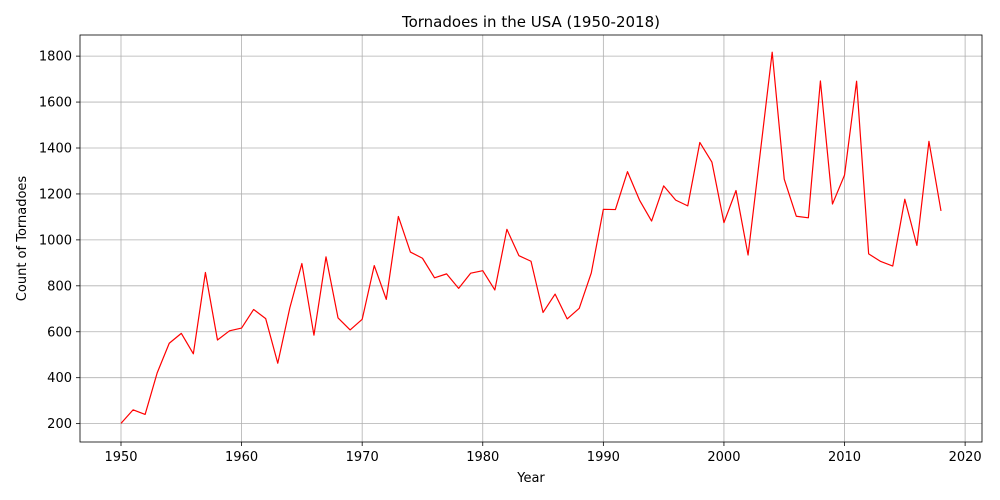 The height and width of the screenshot is (500, 1000). I want to click on y-tick-label: 800, so click(59, 286).